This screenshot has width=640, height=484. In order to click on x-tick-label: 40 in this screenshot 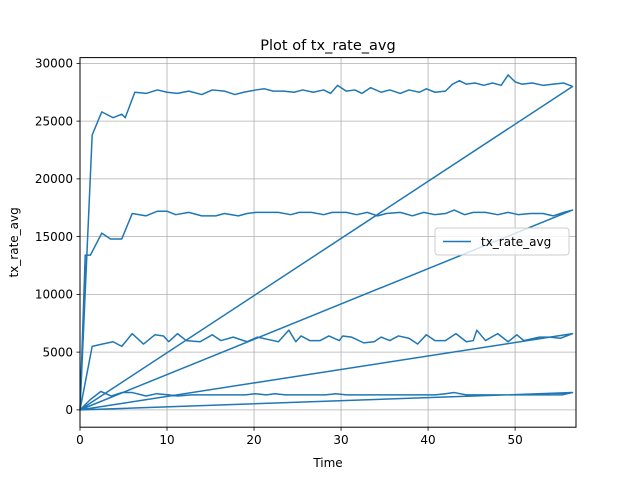, I will do `click(427, 440)`.